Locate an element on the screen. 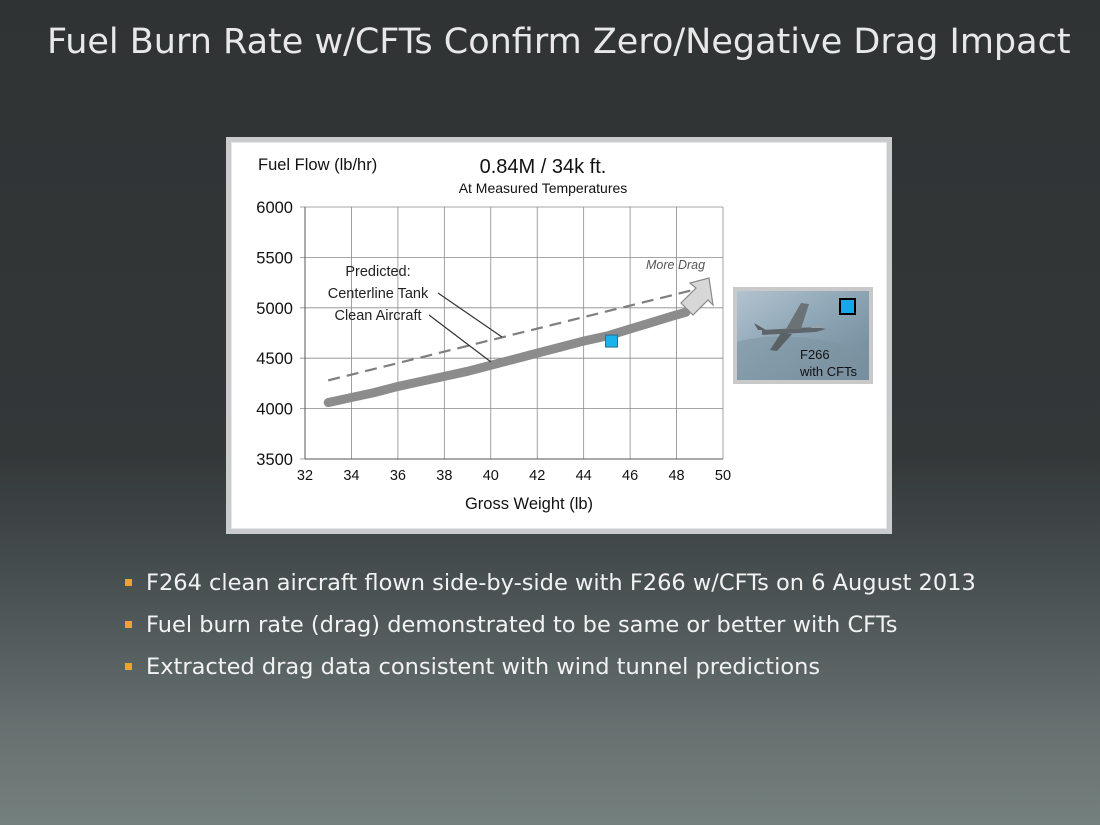 This screenshot has width=1100, height=825. series-line-centerline-tank is located at coordinates (509, 335).